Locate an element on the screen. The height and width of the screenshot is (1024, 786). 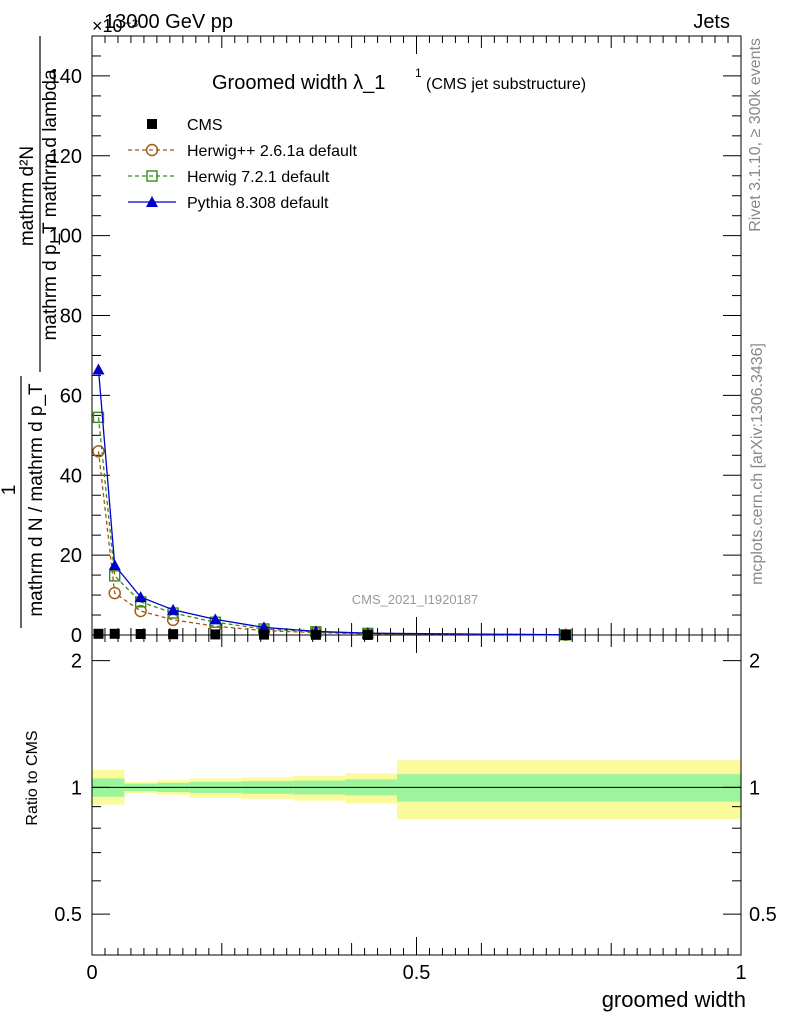
ratio-tick-label-right: 2 is located at coordinates (754, 662).